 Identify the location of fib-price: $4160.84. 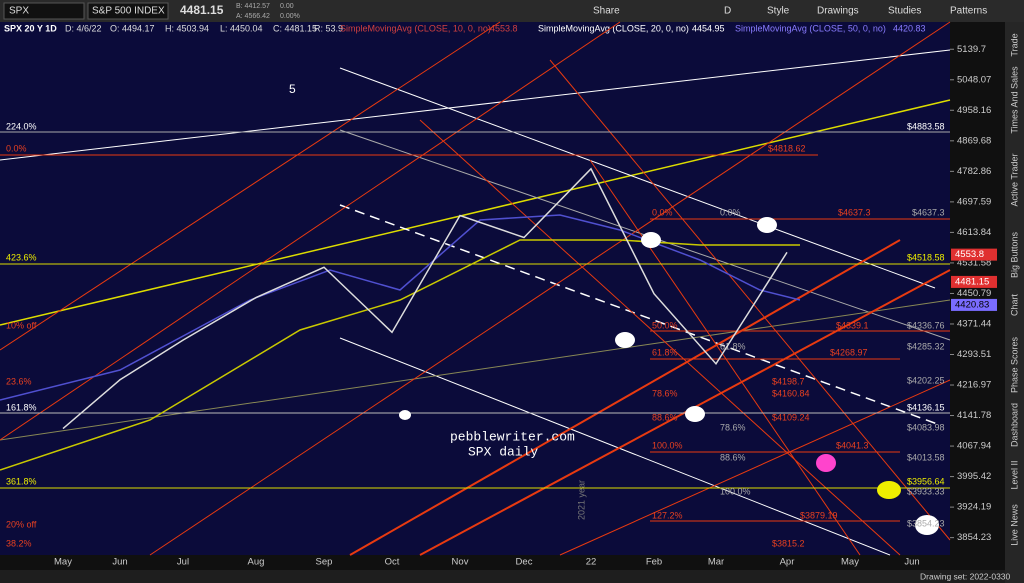
(791, 393).